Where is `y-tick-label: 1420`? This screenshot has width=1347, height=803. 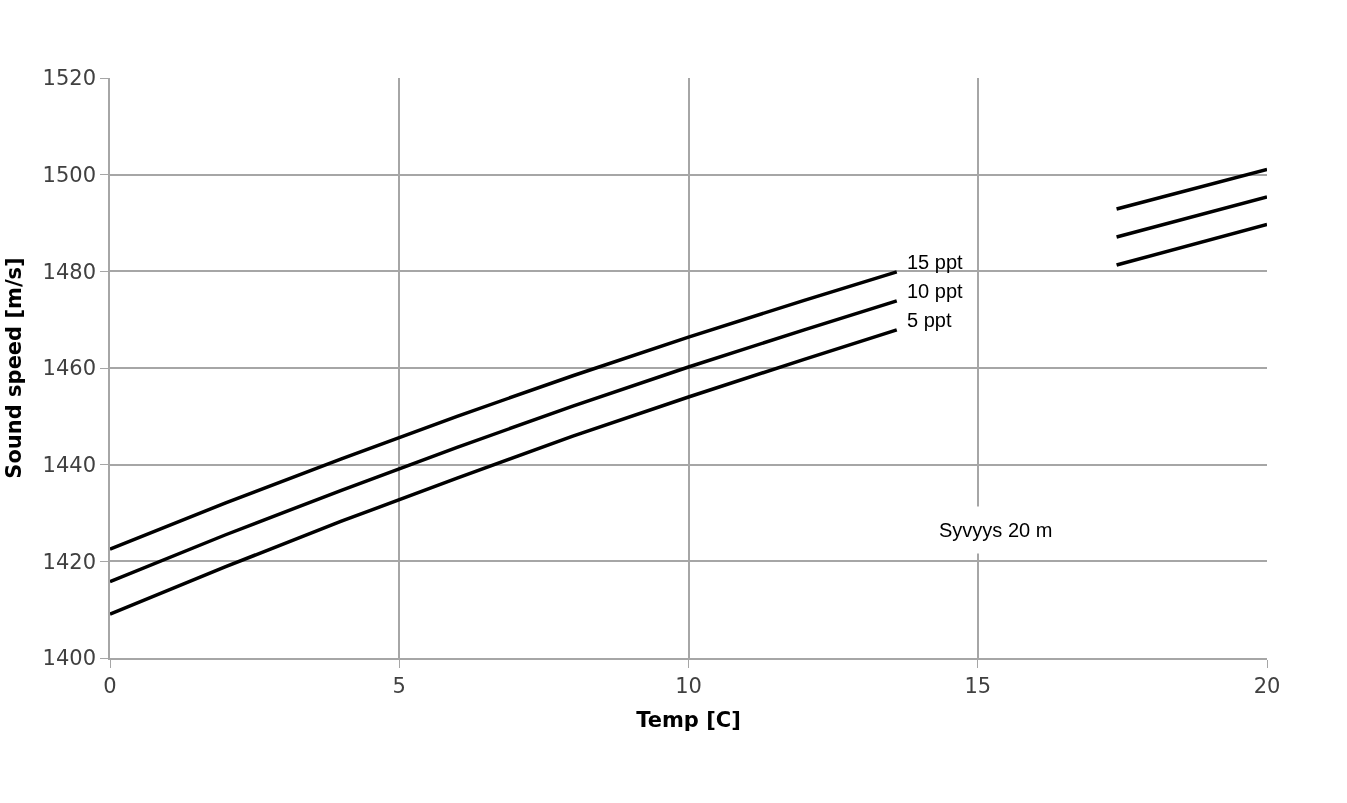
y-tick-label: 1420 is located at coordinates (69, 561).